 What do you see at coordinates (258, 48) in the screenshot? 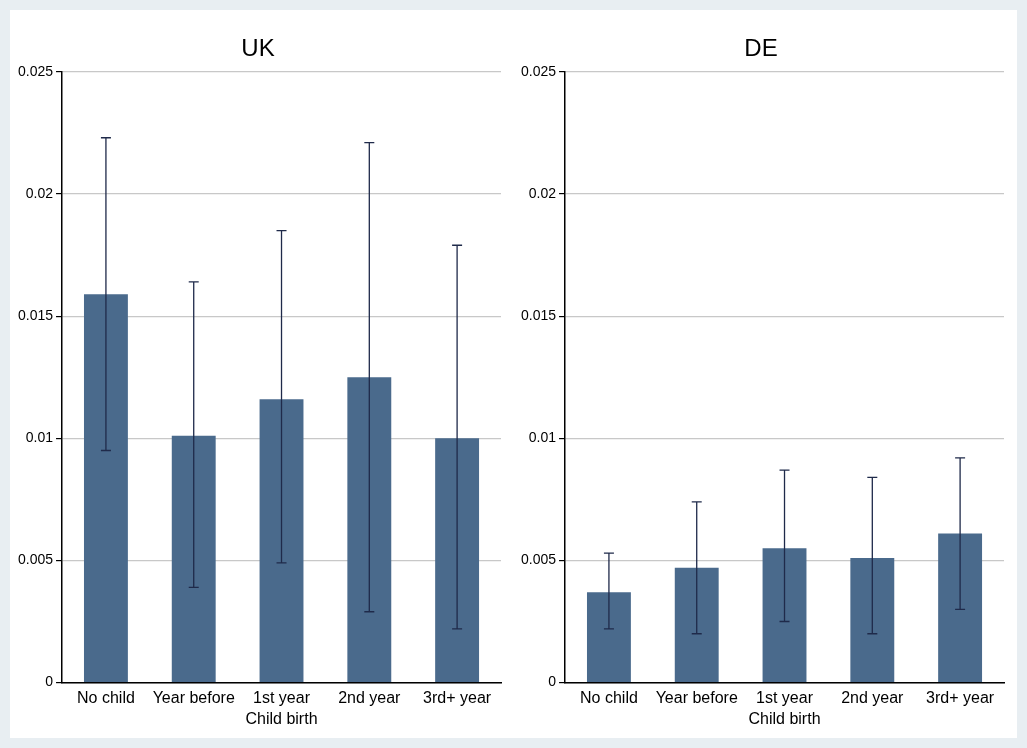
I see `chart-title: UK` at bounding box center [258, 48].